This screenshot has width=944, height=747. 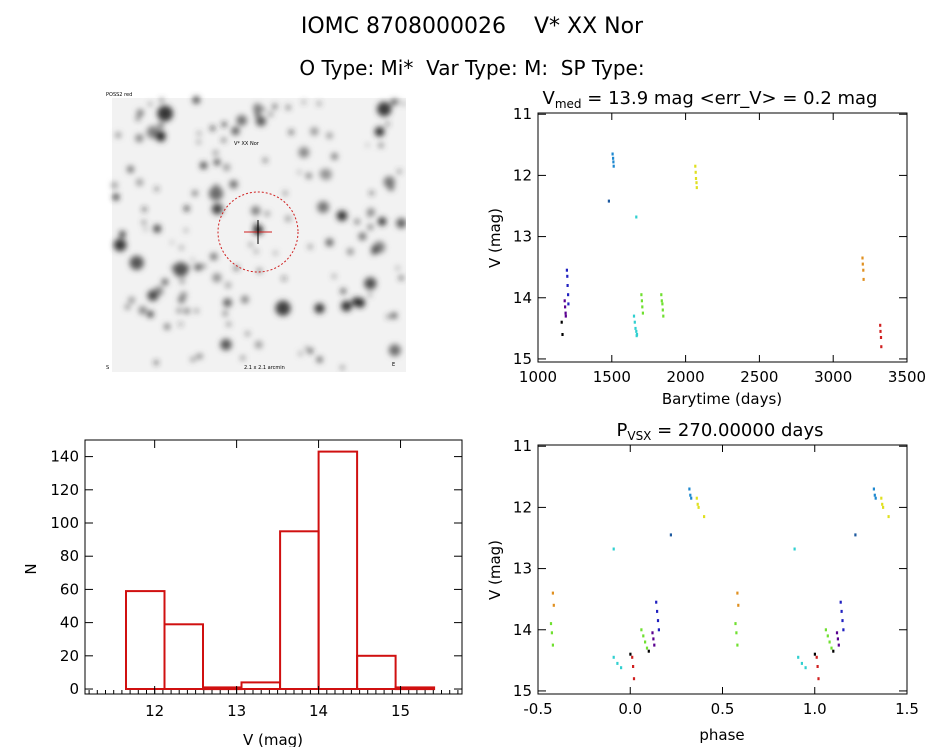 What do you see at coordinates (273, 739) in the screenshot?
I see `histogram-xlabel: V (mag)` at bounding box center [273, 739].